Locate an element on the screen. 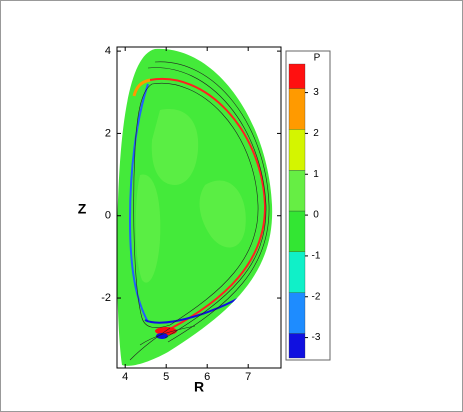 The width and height of the screenshot is (463, 412). x-tick-label: 5 is located at coordinates (166, 377).